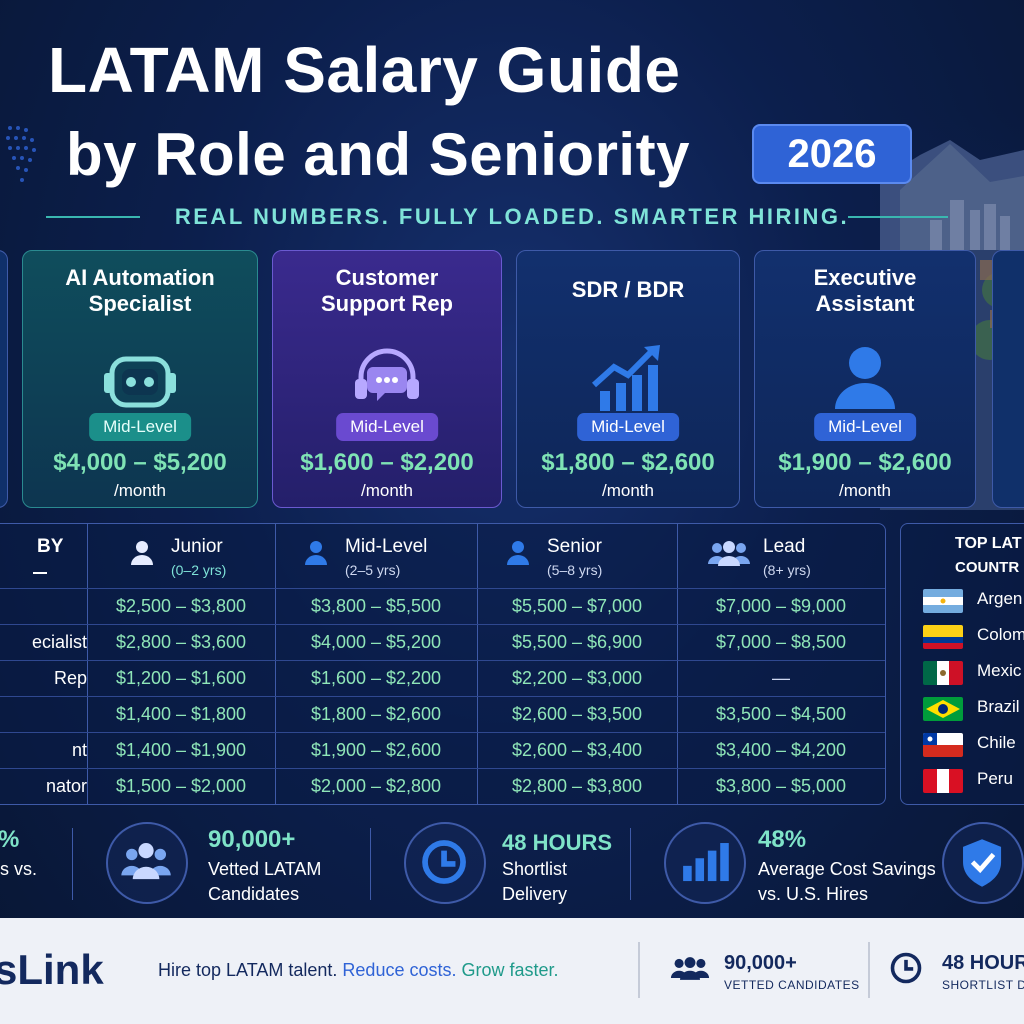  Describe the element at coordinates (832, 154) in the screenshot. I see `year-badge: 2026` at that location.